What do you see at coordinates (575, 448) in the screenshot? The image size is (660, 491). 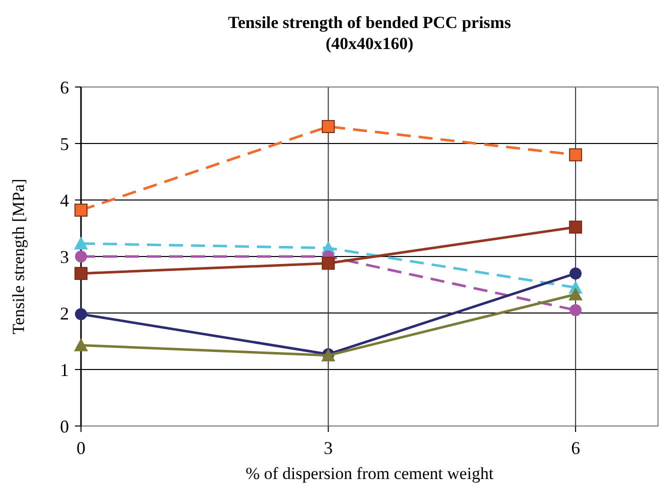 I see `x-tick-label: 6` at bounding box center [575, 448].